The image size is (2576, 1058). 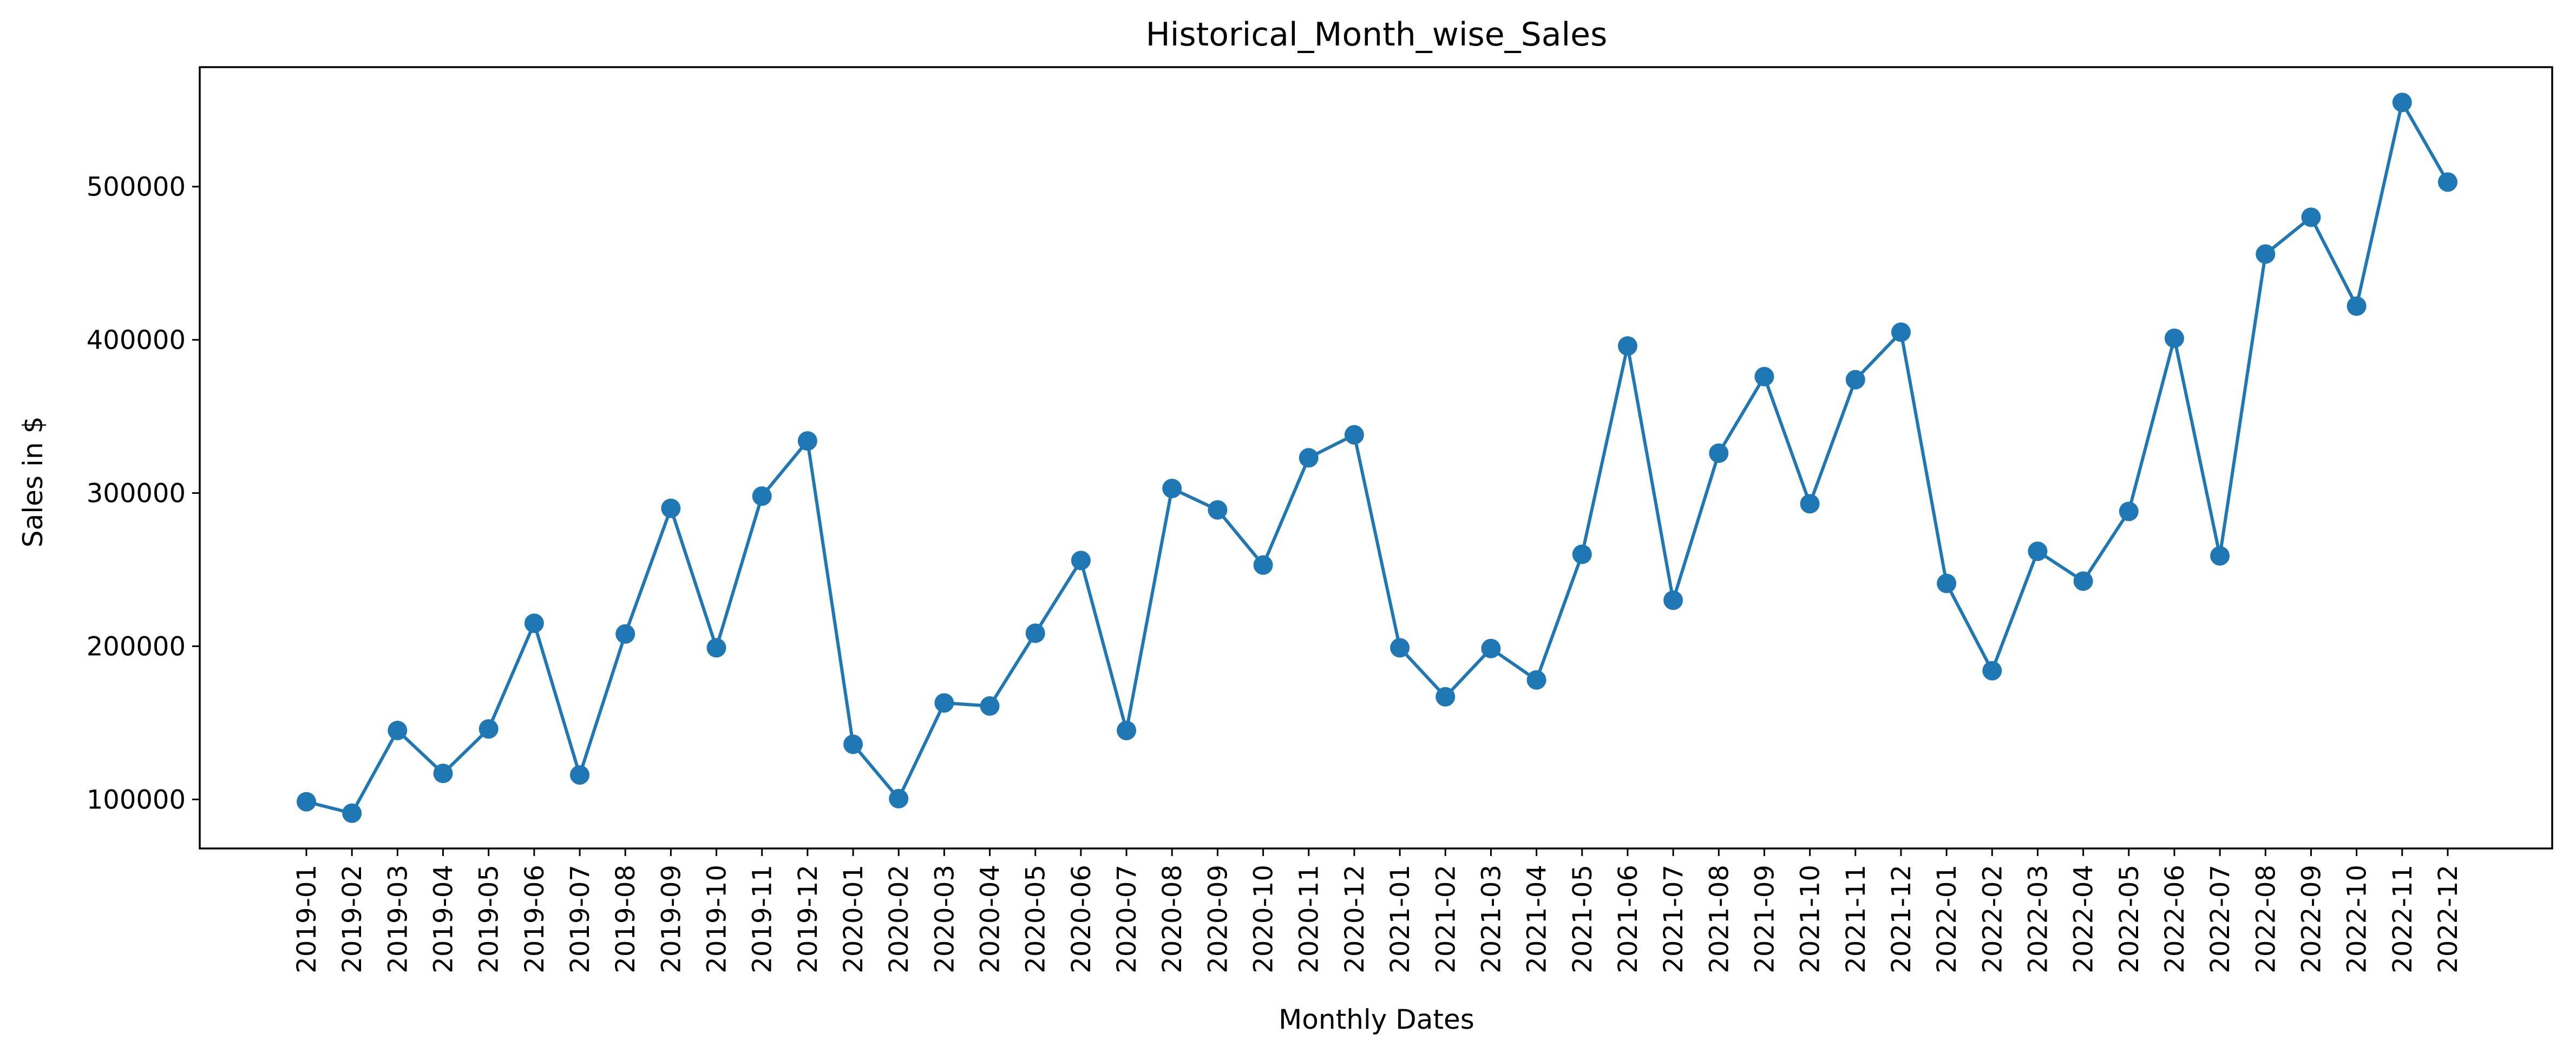 What do you see at coordinates (1355, 919) in the screenshot?
I see `x-tick-label: 2020-12` at bounding box center [1355, 919].